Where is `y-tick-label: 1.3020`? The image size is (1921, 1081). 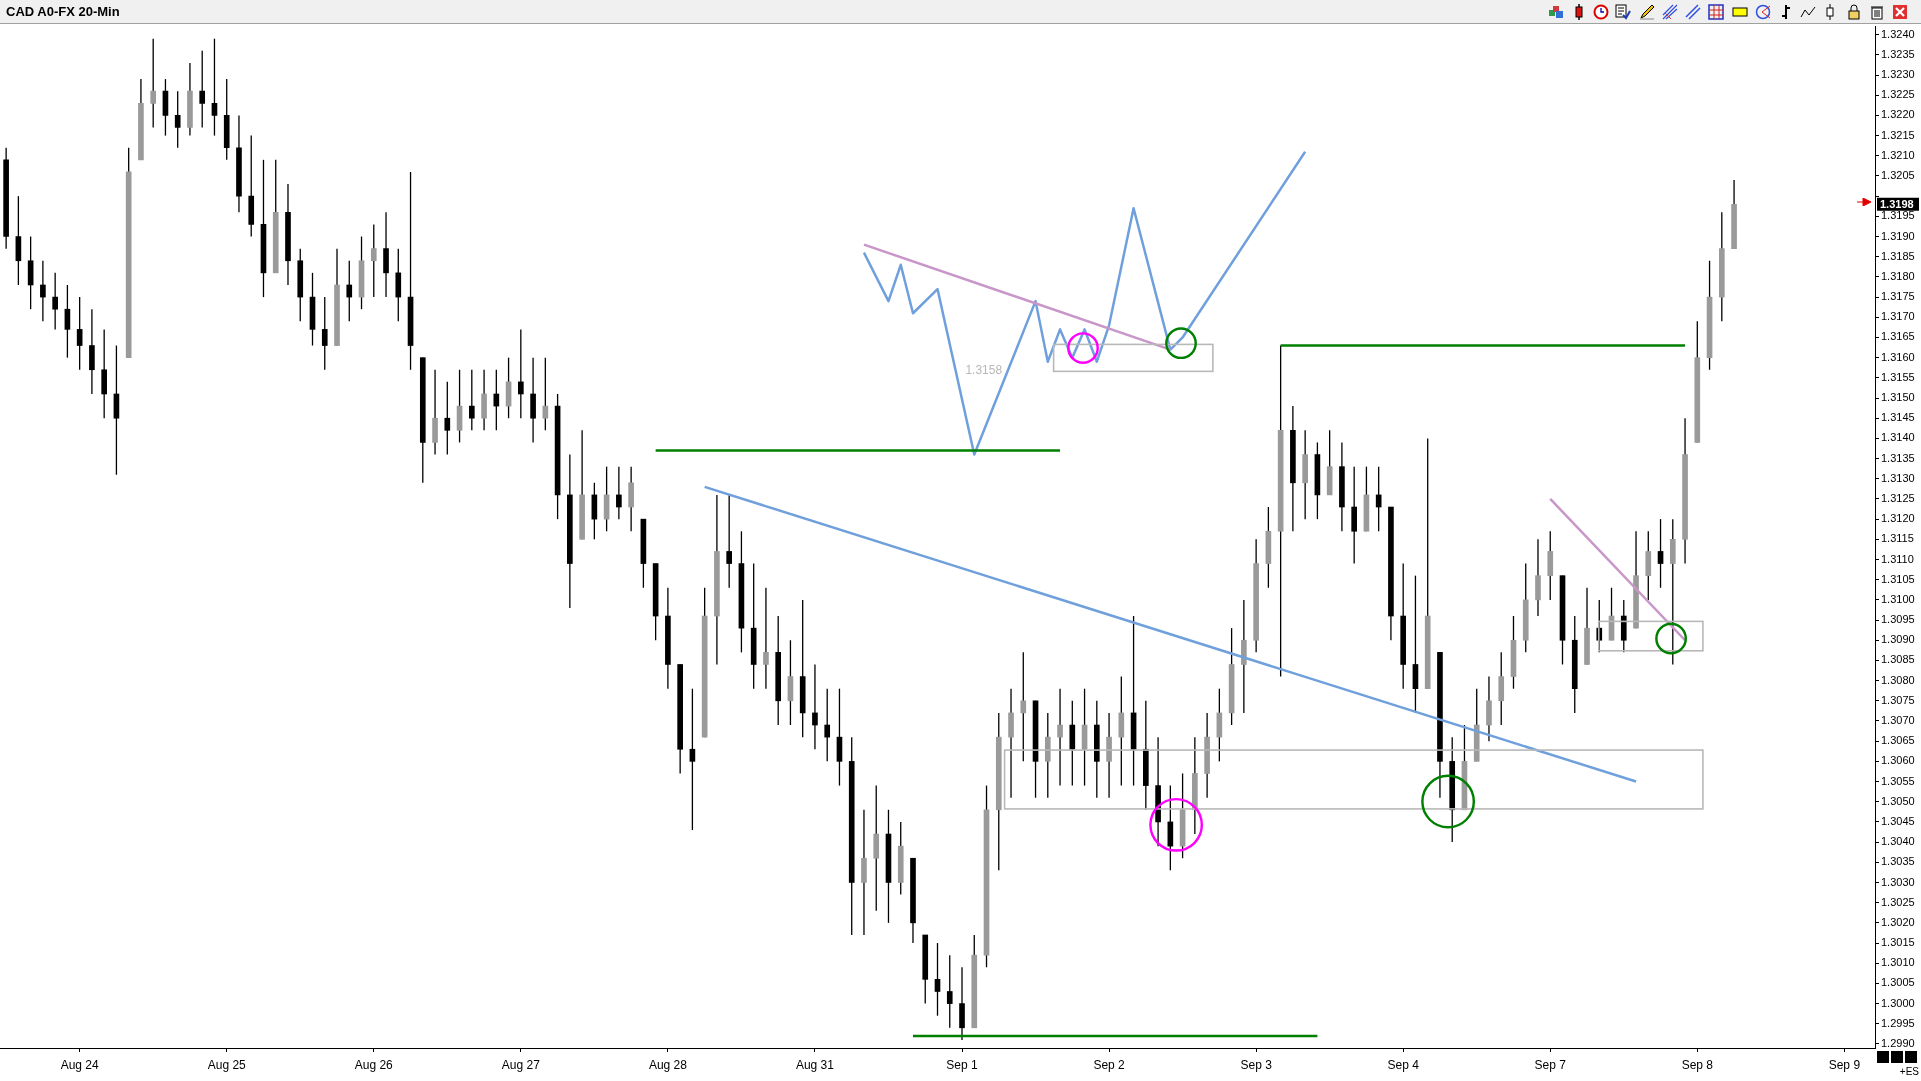 y-tick-label: 1.3020 is located at coordinates (1898, 921).